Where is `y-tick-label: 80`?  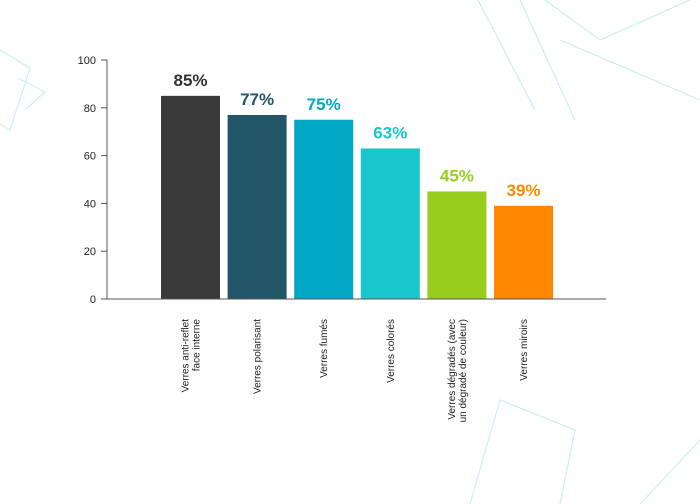
y-tick-label: 80 is located at coordinates (90, 109).